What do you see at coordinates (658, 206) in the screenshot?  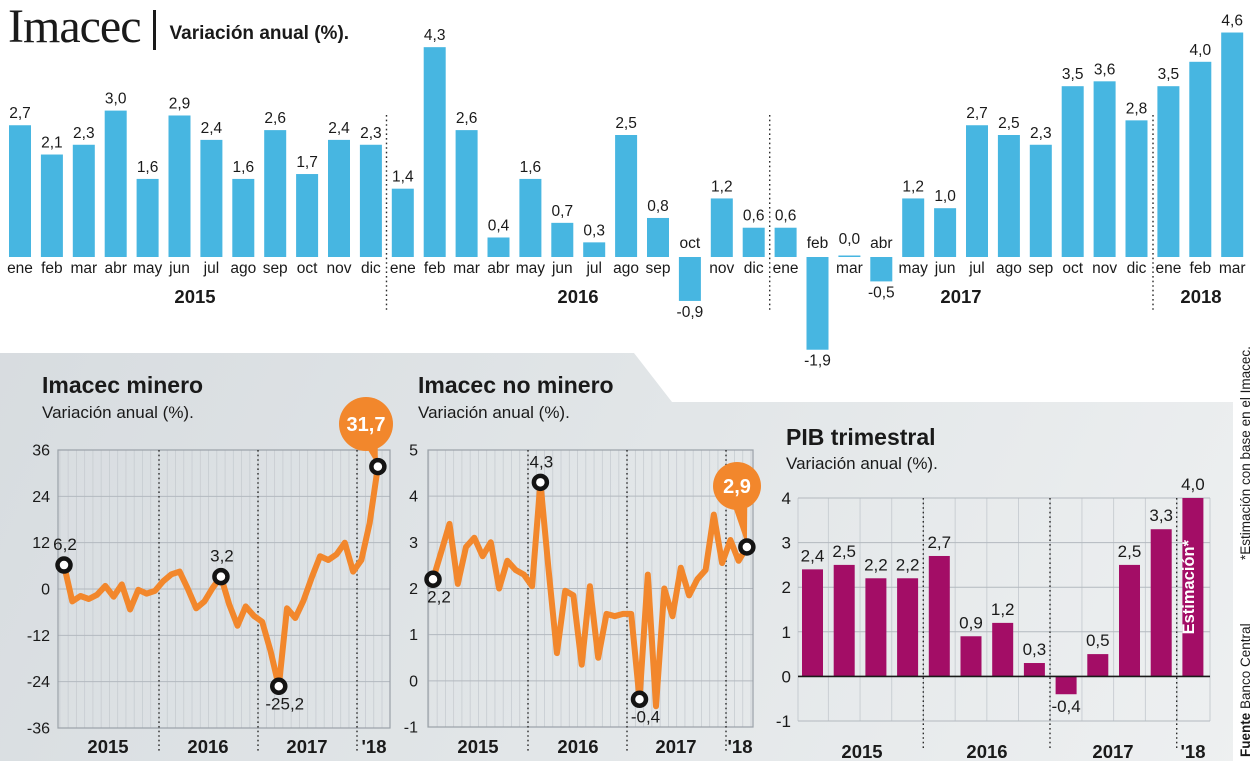 I see `svg-text: 0,8` at bounding box center [658, 206].